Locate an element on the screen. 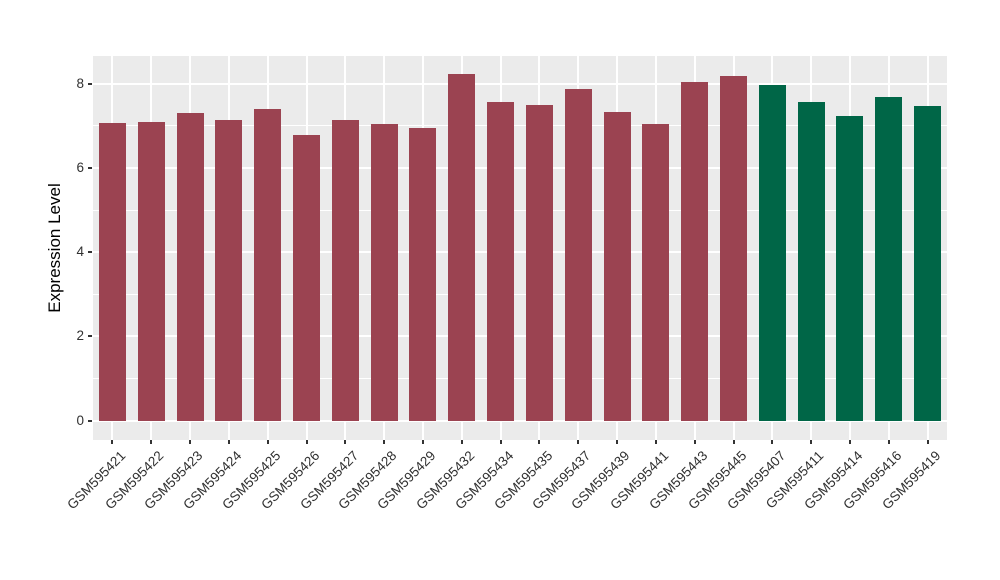  bar-GSM595435 is located at coordinates (539, 262).